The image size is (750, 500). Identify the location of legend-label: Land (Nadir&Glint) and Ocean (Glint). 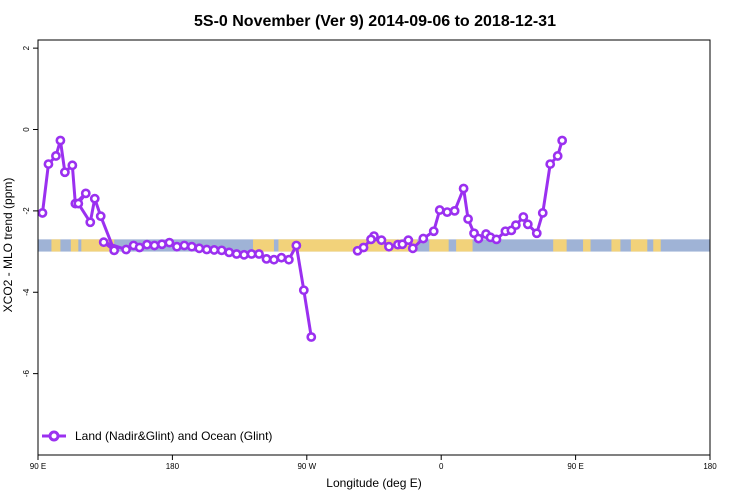
(173, 436).